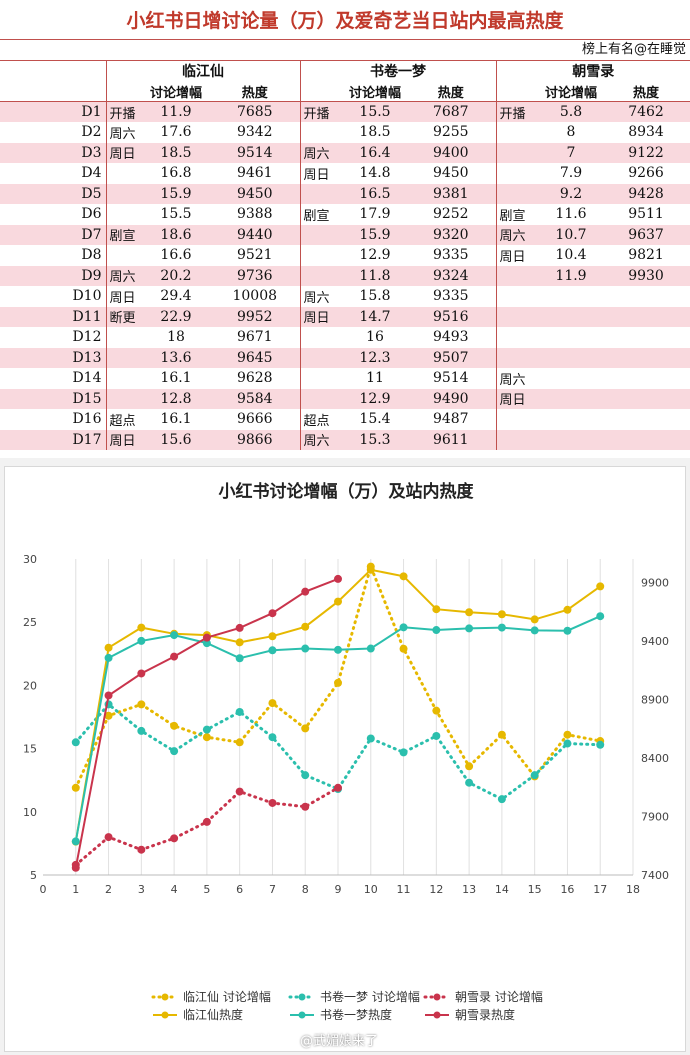 The image size is (690, 1055). Describe the element at coordinates (655, 641) in the screenshot. I see `y-right-tick-label: 9400` at that location.